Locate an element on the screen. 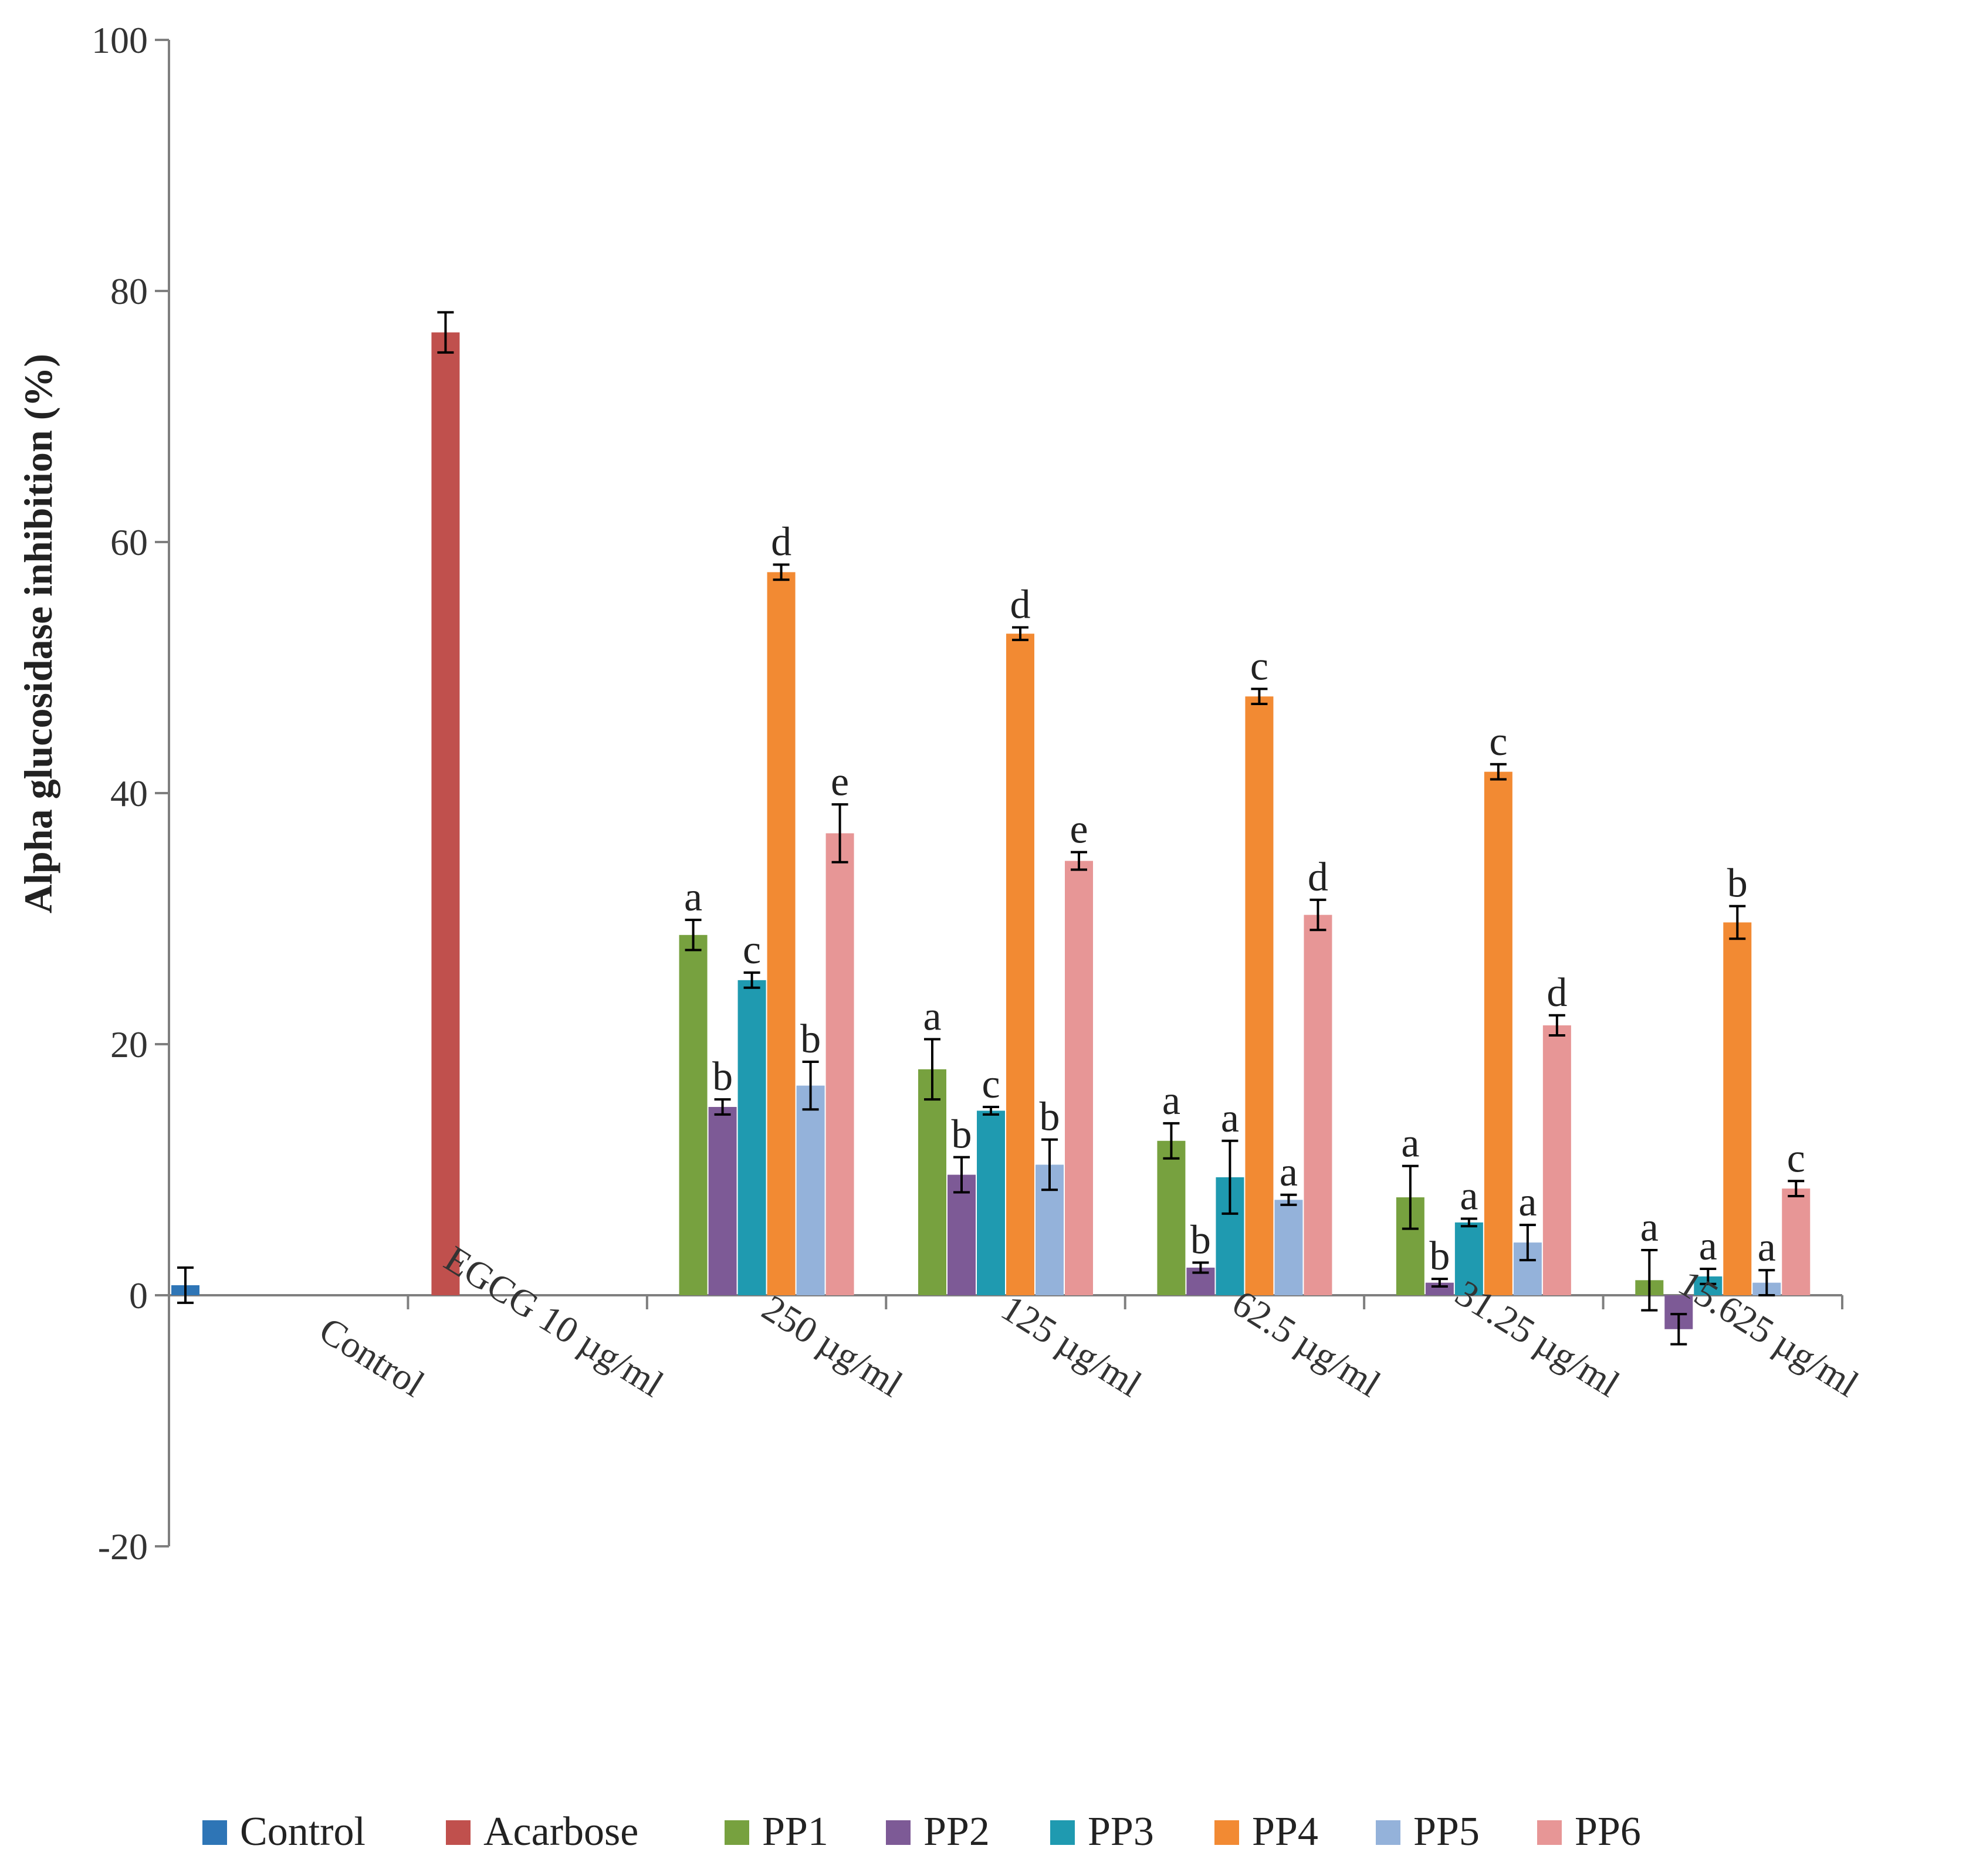  y-tick-label: 20 is located at coordinates (129, 1044).